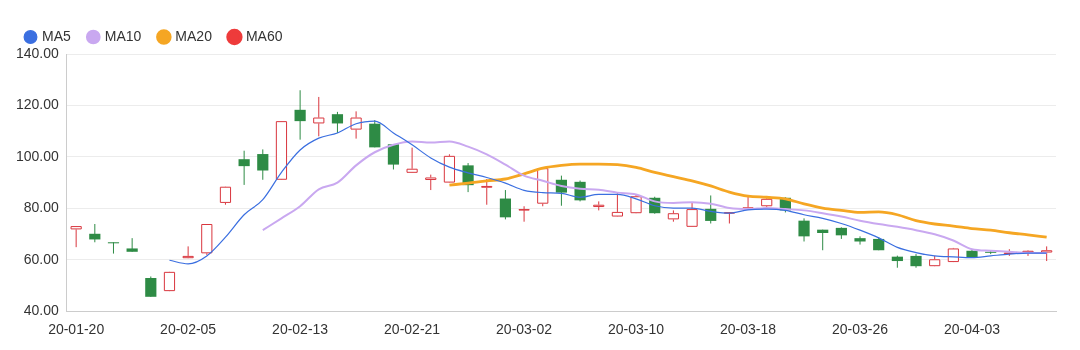 This screenshot has width=1080, height=350. I want to click on line-series, so click(748, 200).